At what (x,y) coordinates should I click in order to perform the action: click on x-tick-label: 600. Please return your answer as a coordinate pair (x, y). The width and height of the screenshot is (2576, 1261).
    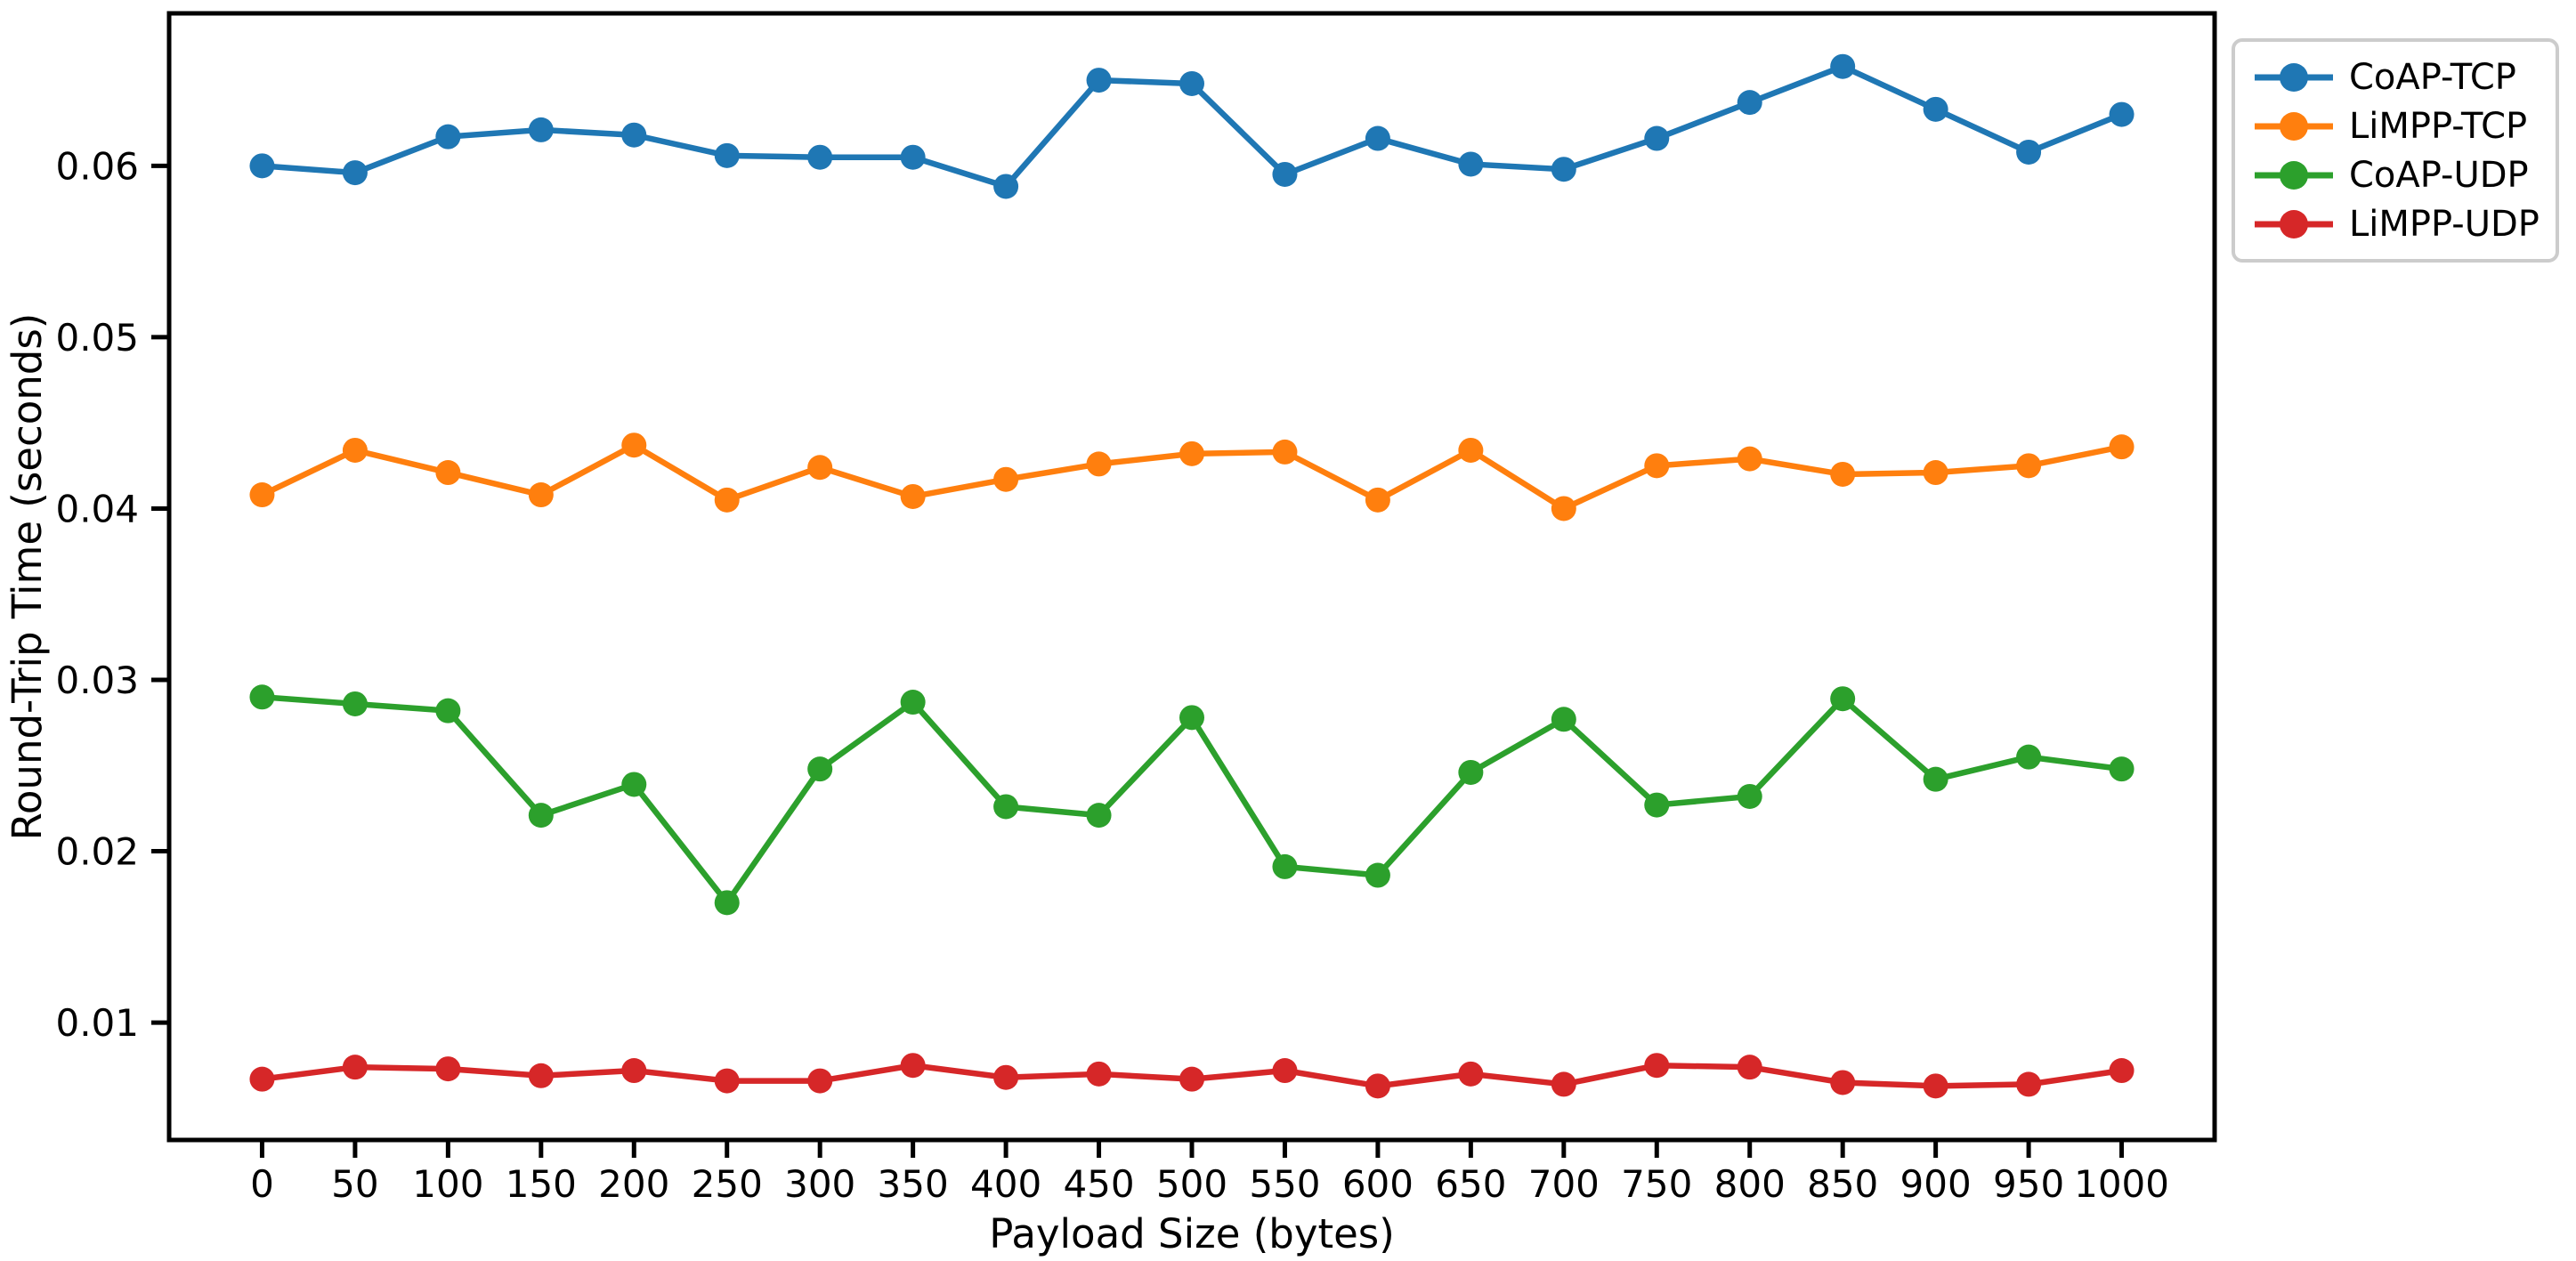
    Looking at the image, I should click on (1378, 1184).